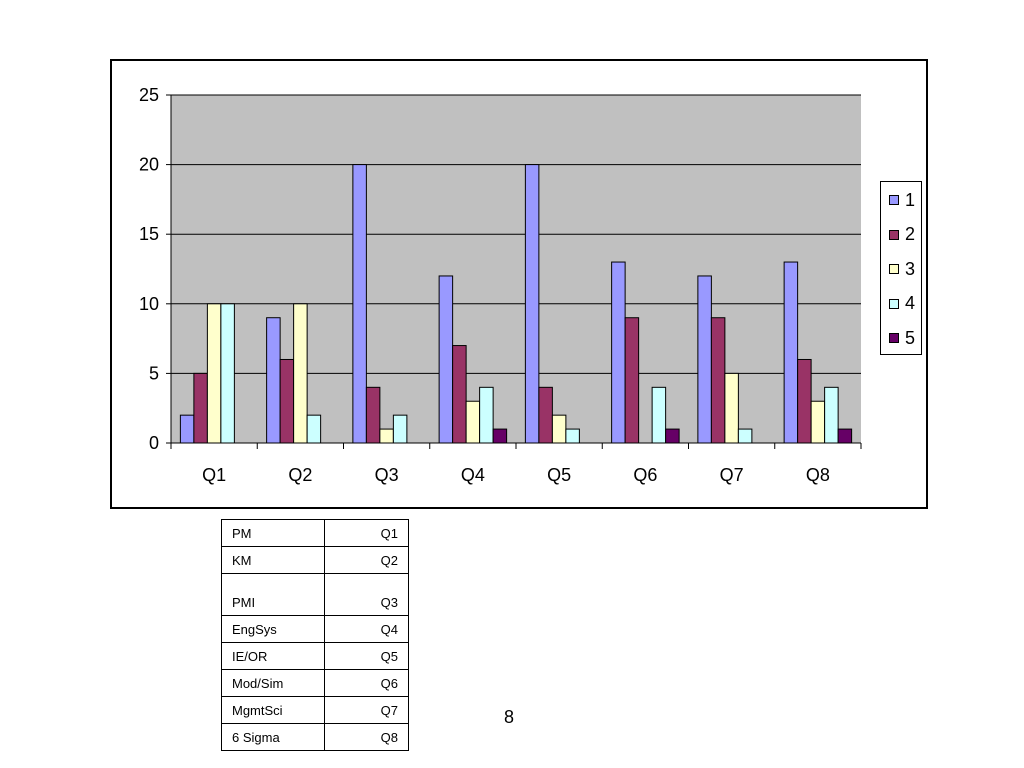  What do you see at coordinates (366, 683) in the screenshot?
I see `table-cell-code: Q6` at bounding box center [366, 683].